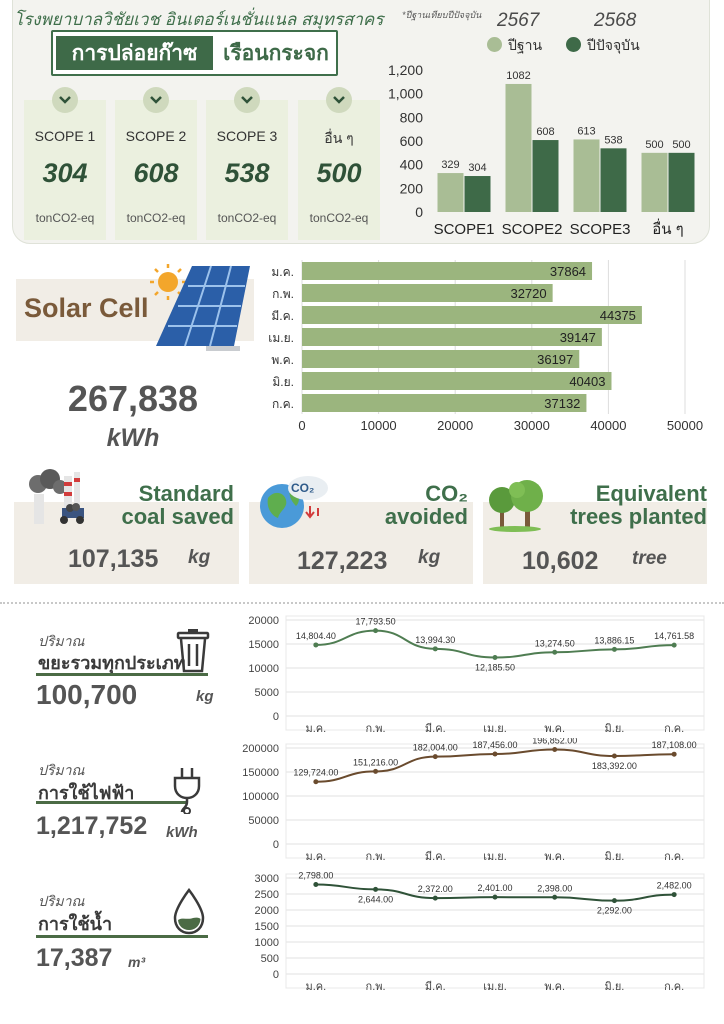  I want to click on coal-saved-card, so click(126, 543).